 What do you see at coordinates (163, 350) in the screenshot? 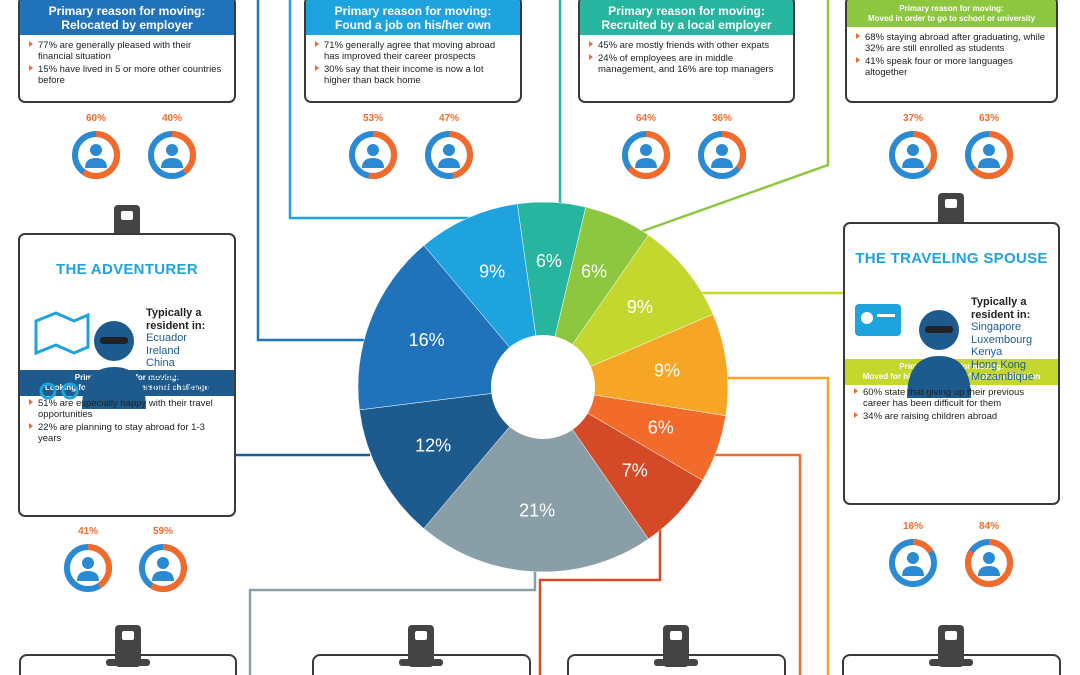
I see `resident: Ireland` at bounding box center [163, 350].